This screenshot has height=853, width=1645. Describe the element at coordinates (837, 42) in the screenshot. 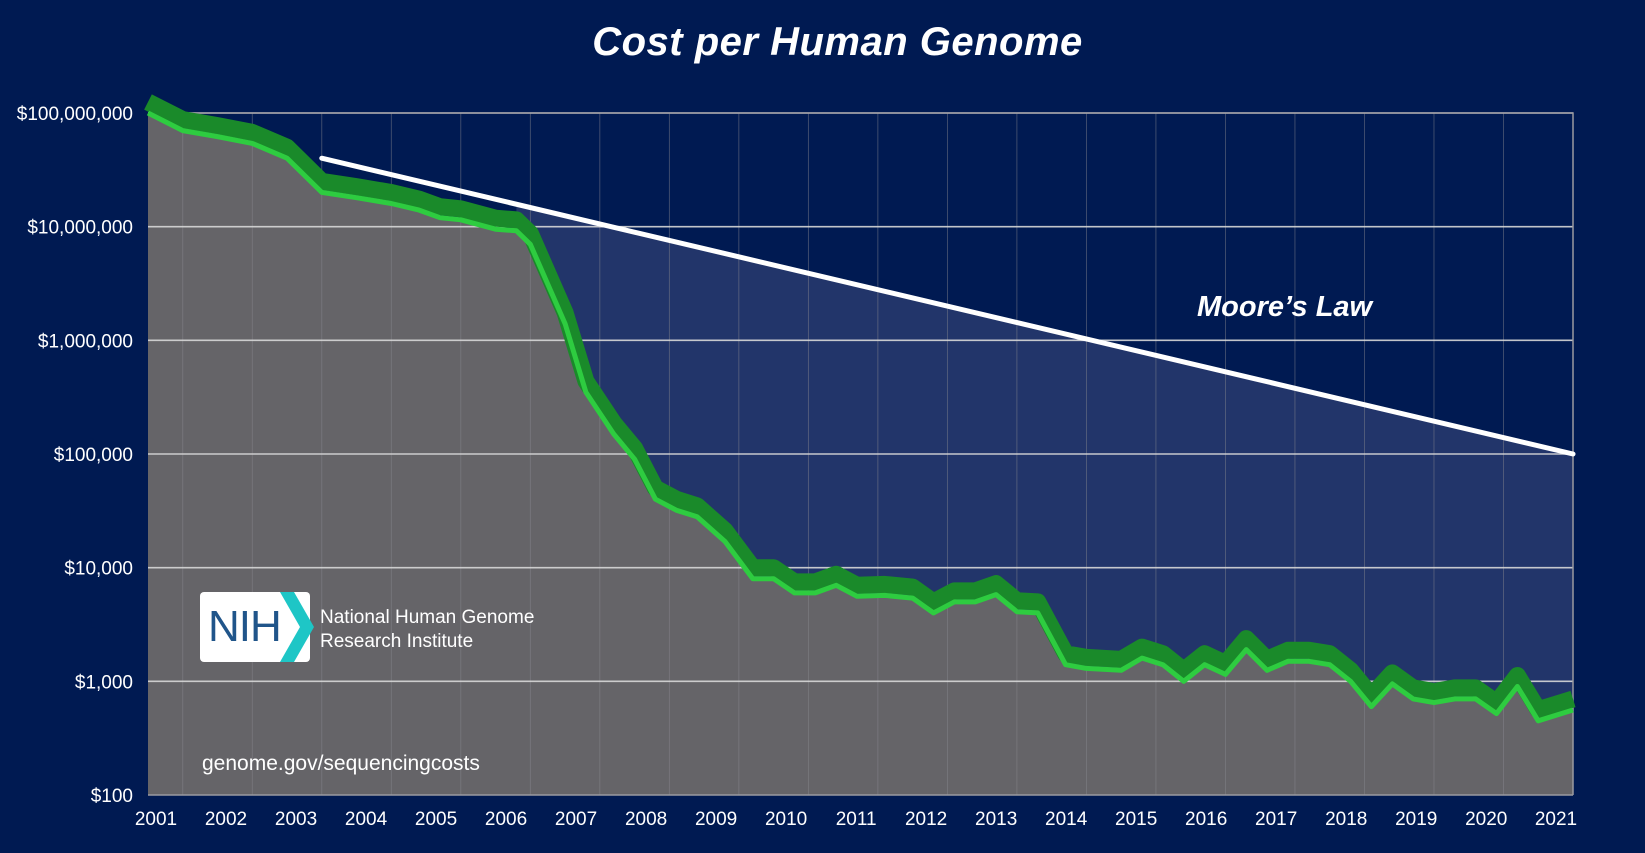

I see `chart-title: Cost per Human Genome` at that location.